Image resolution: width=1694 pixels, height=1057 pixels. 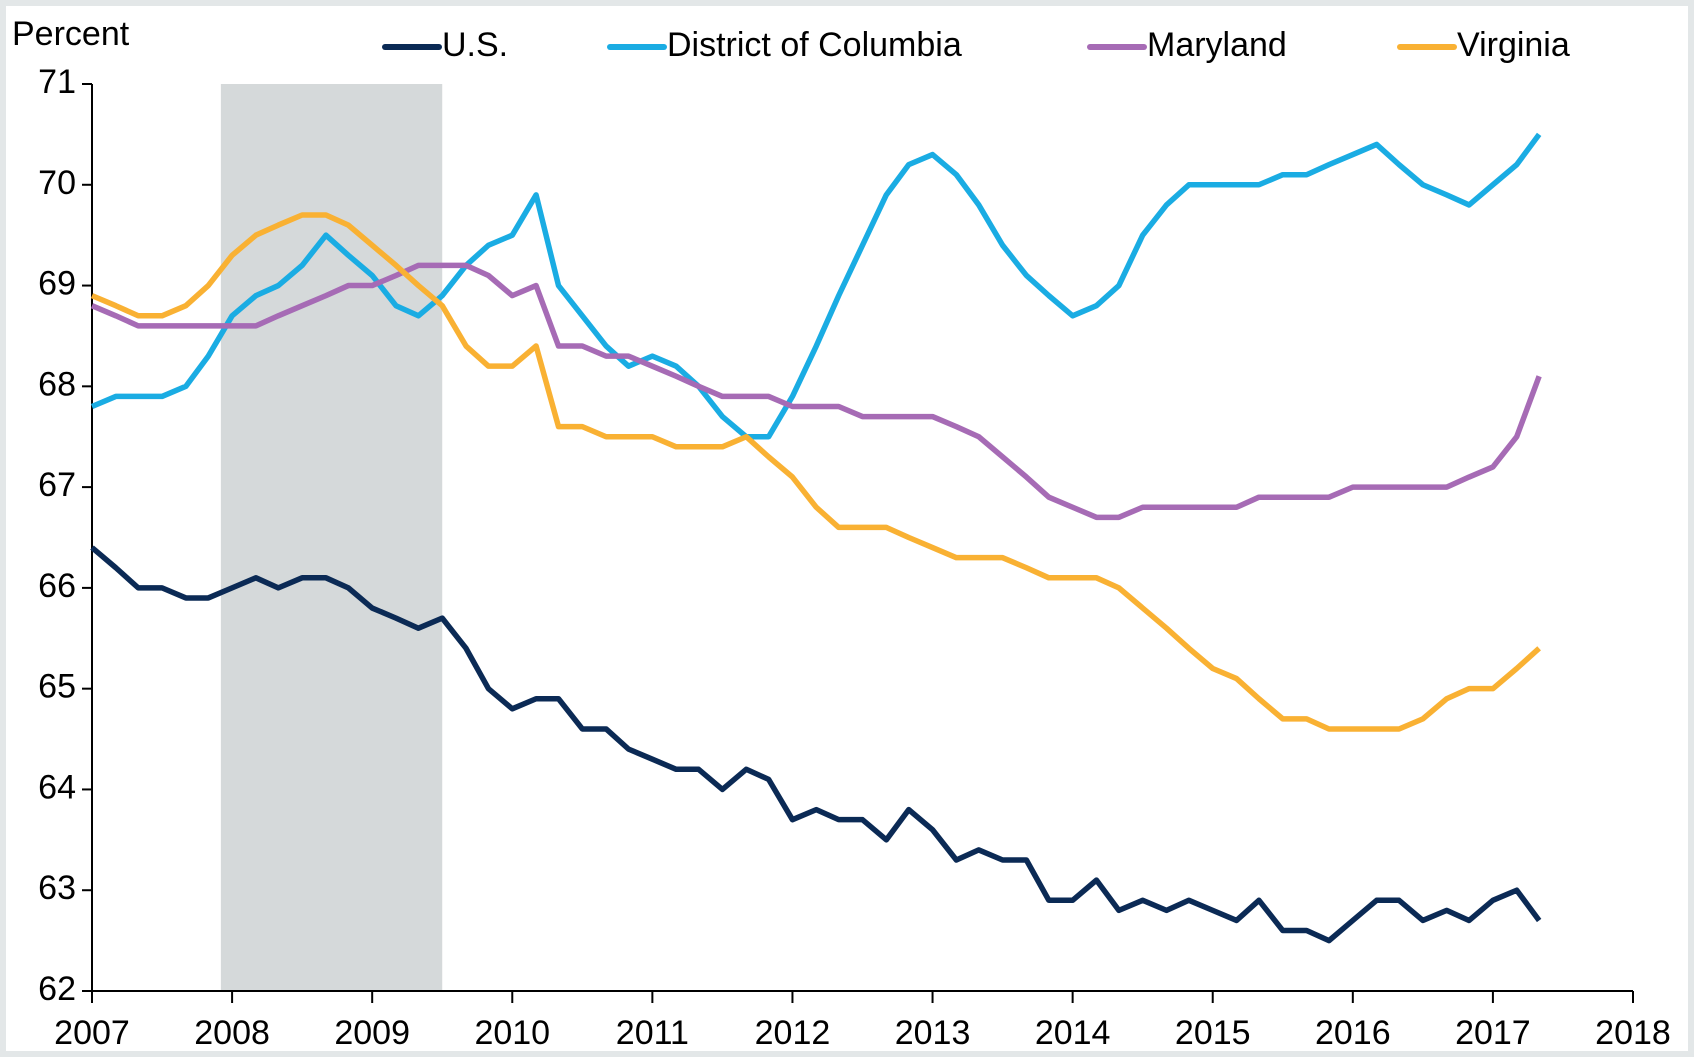 I want to click on y-tick-label: 62, so click(x=57, y=989).